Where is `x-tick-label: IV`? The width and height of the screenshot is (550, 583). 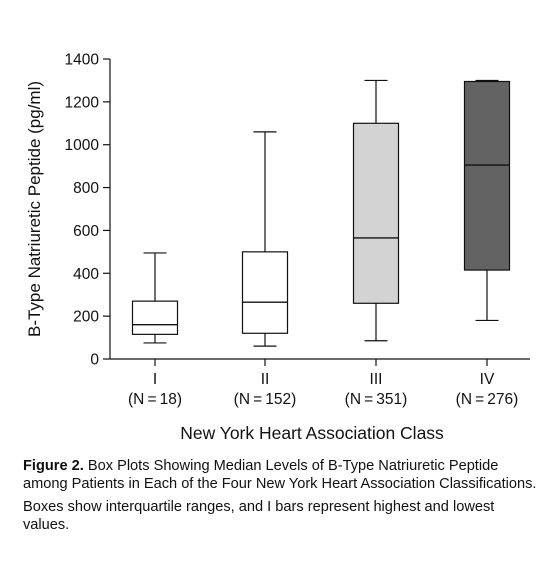 x-tick-label: IV is located at coordinates (487, 379).